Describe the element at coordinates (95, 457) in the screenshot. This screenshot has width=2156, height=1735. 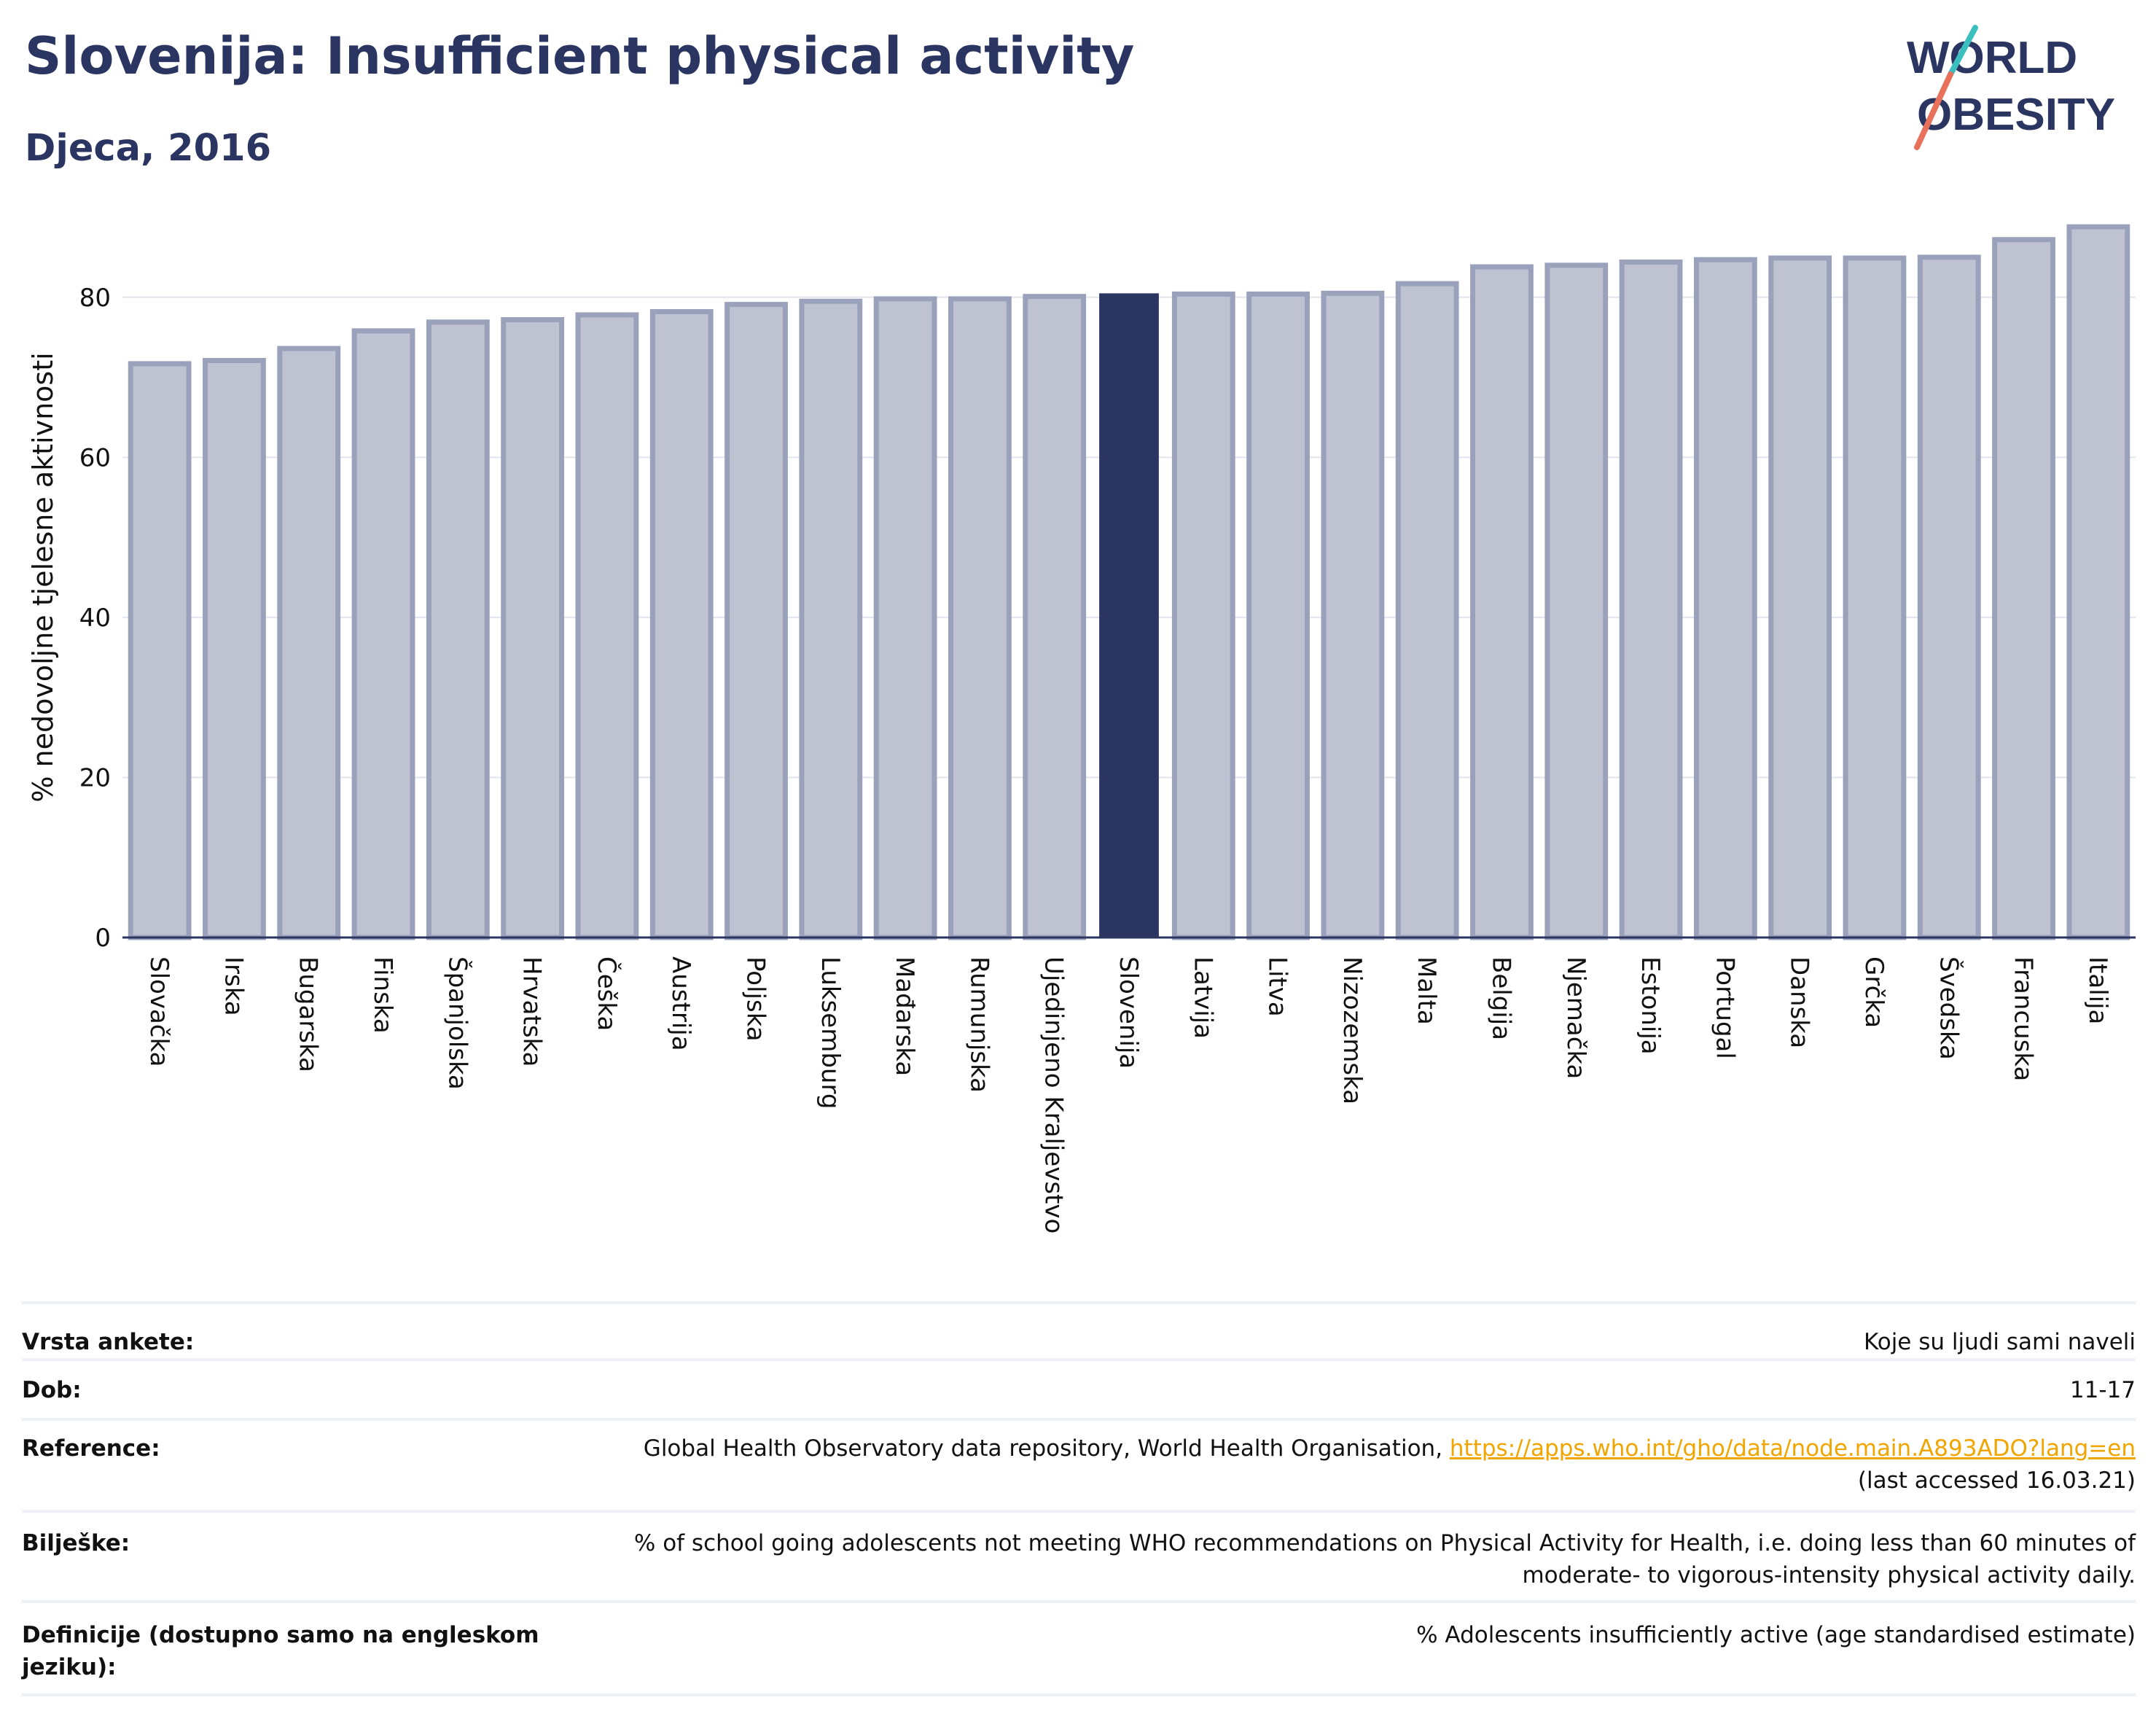
I see `y-tick-label: 60` at that location.